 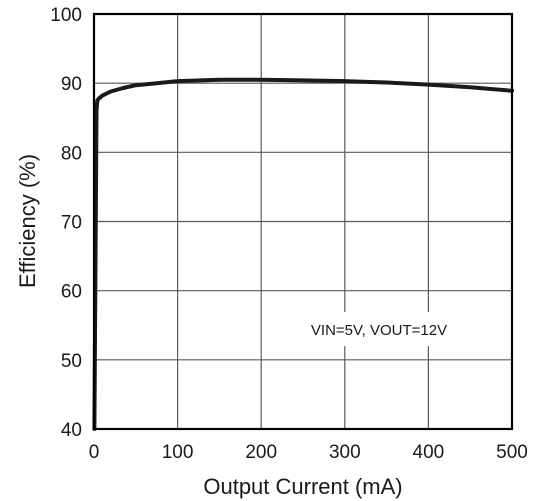 What do you see at coordinates (345, 452) in the screenshot?
I see `x-tick-label: 300` at bounding box center [345, 452].